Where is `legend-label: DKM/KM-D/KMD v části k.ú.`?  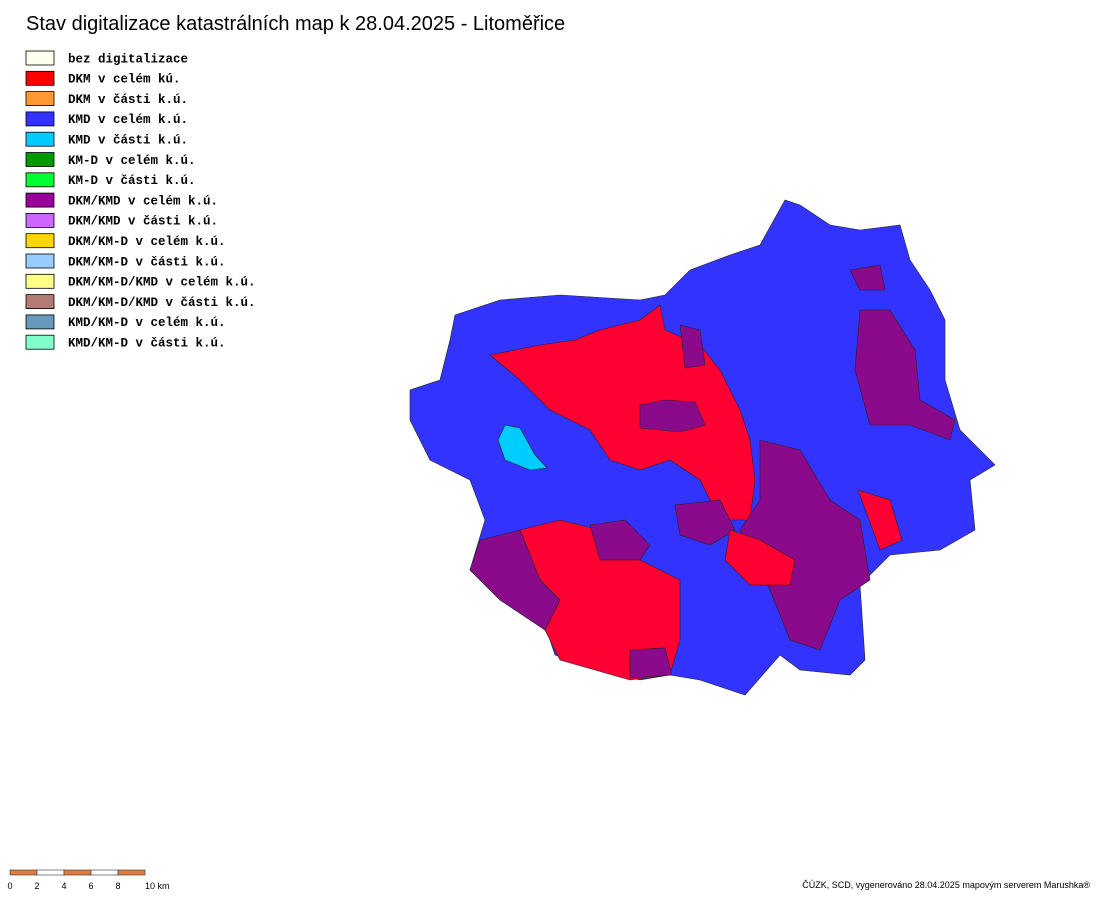 legend-label: DKM/KM-D/KMD v části k.ú. is located at coordinates (162, 303).